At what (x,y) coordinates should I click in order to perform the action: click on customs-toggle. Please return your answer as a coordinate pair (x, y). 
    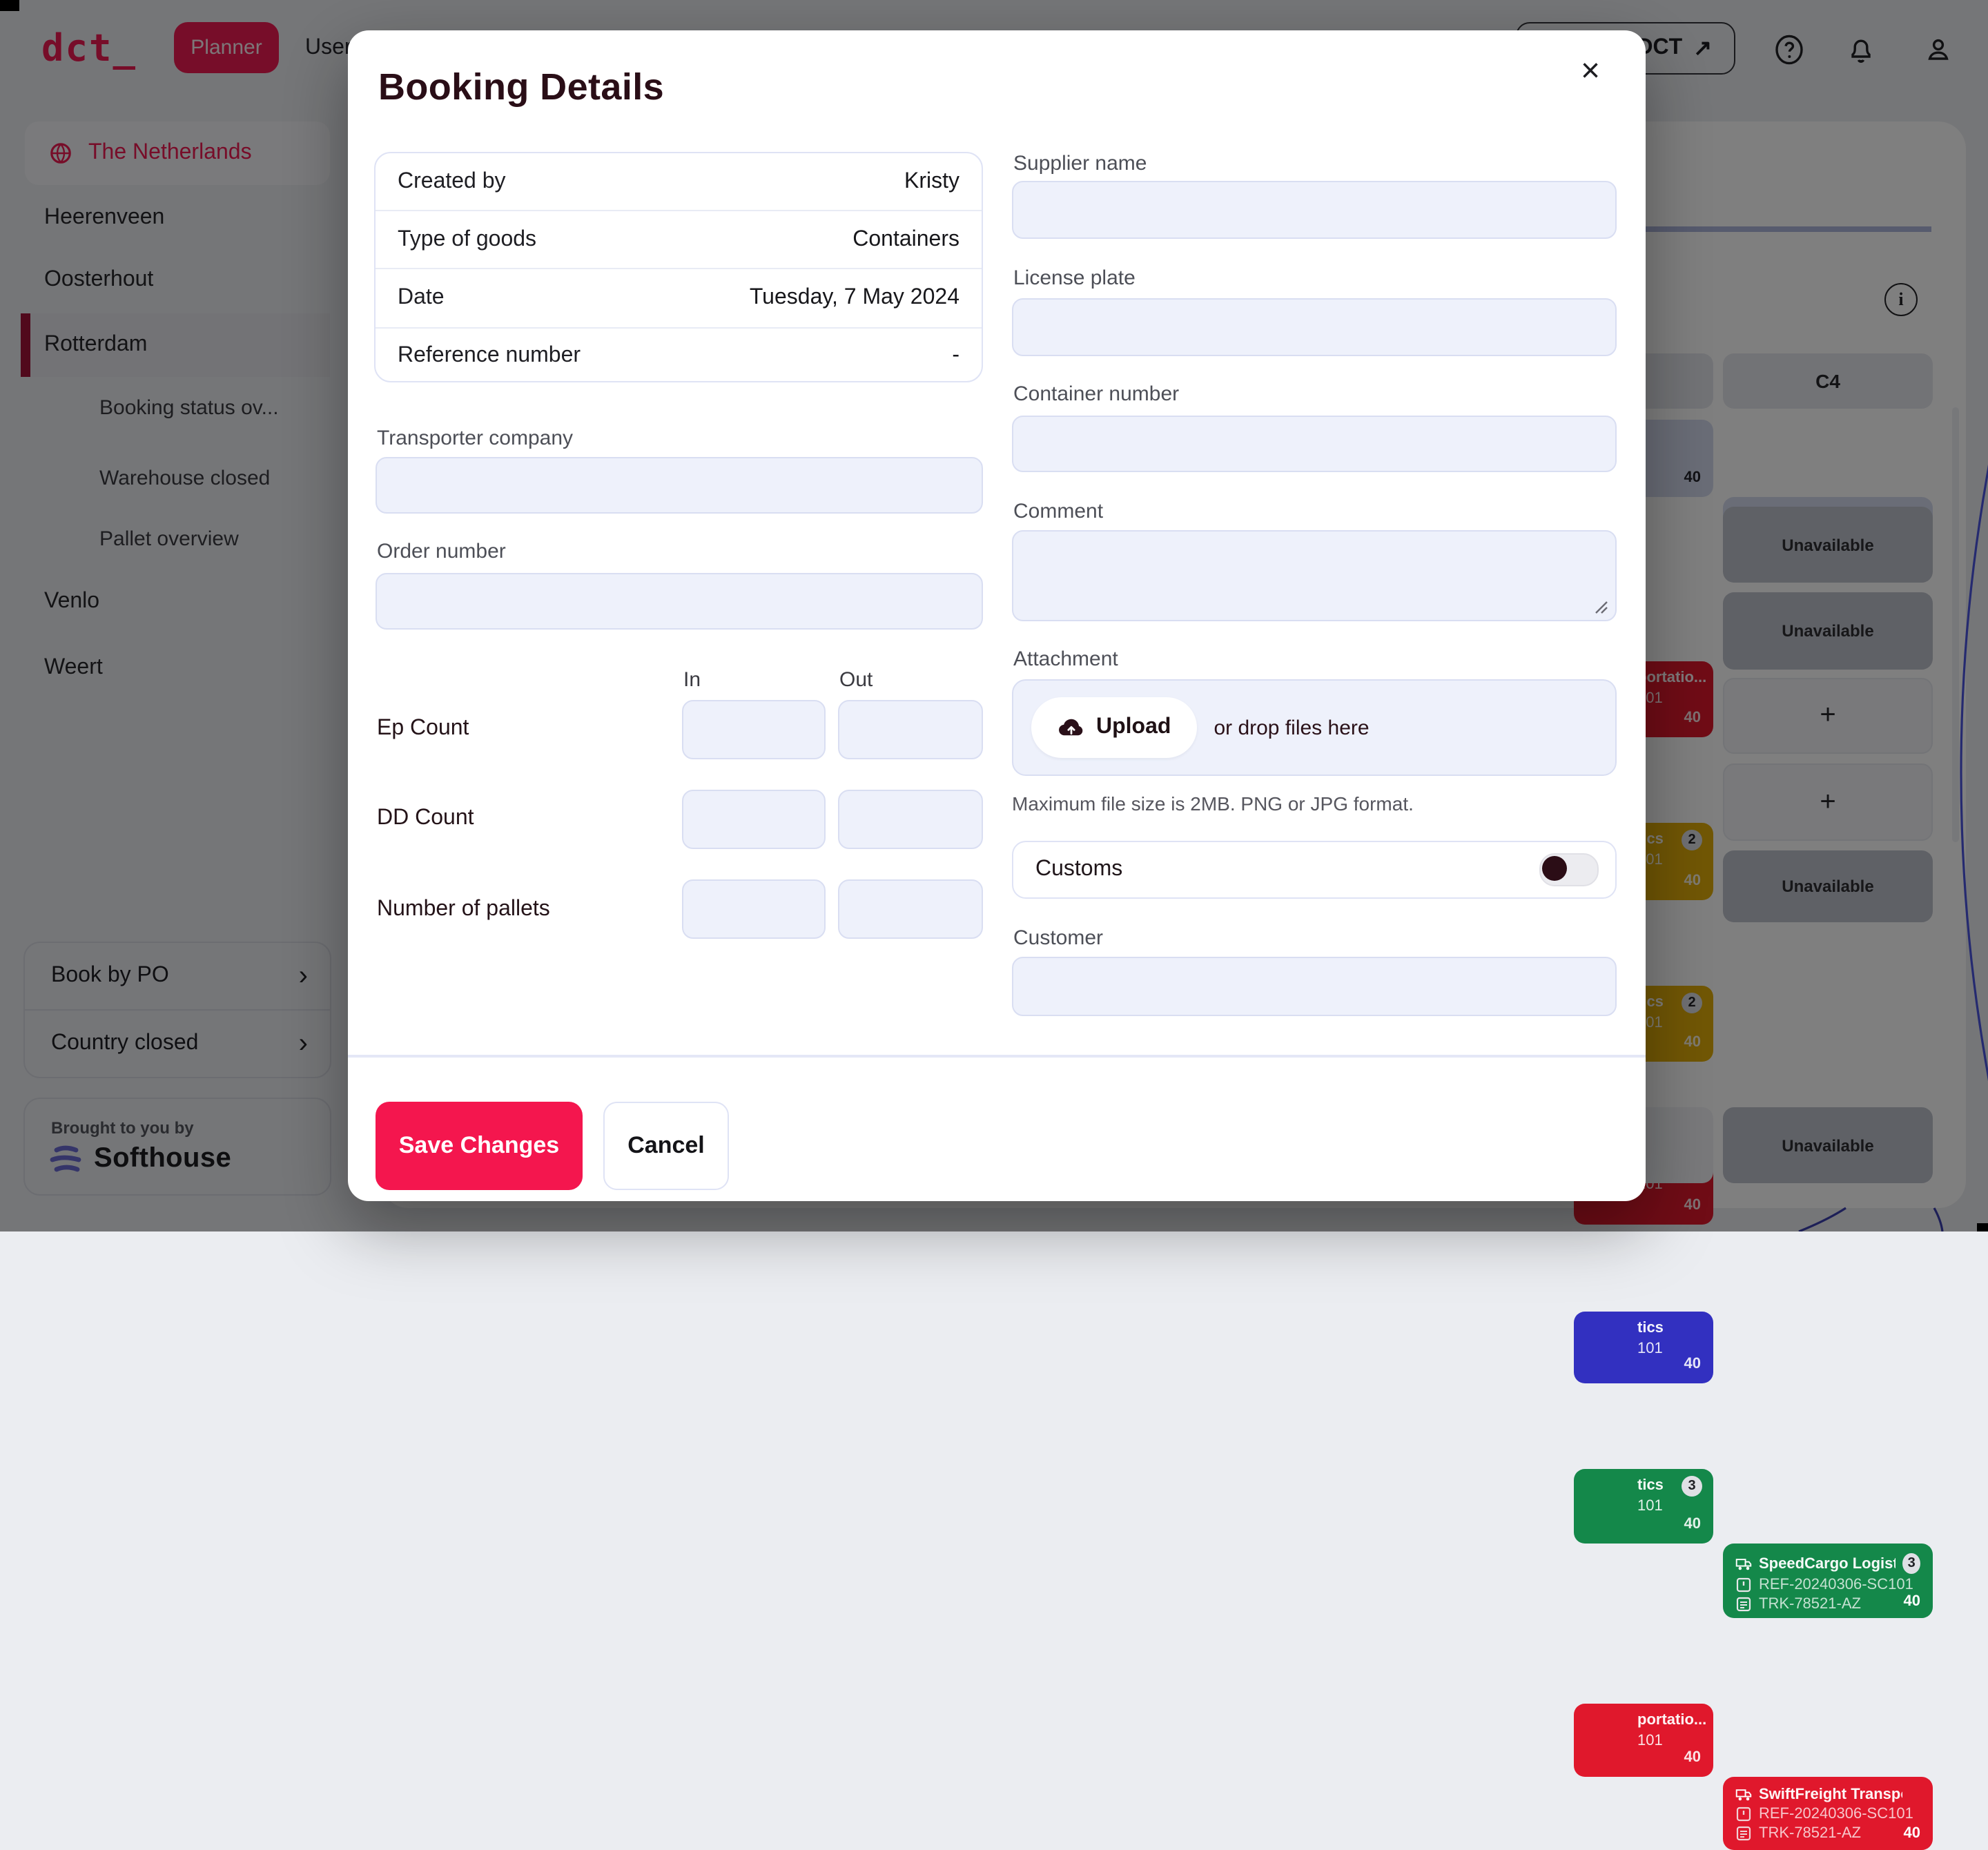
    Looking at the image, I should click on (1569, 870).